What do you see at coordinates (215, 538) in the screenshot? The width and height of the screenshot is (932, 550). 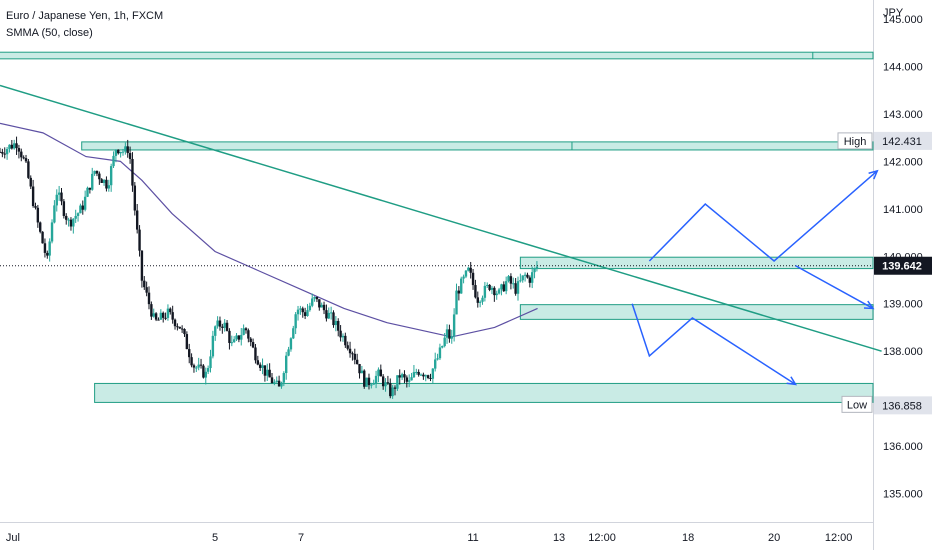 I see `x-tick-label: 5` at bounding box center [215, 538].